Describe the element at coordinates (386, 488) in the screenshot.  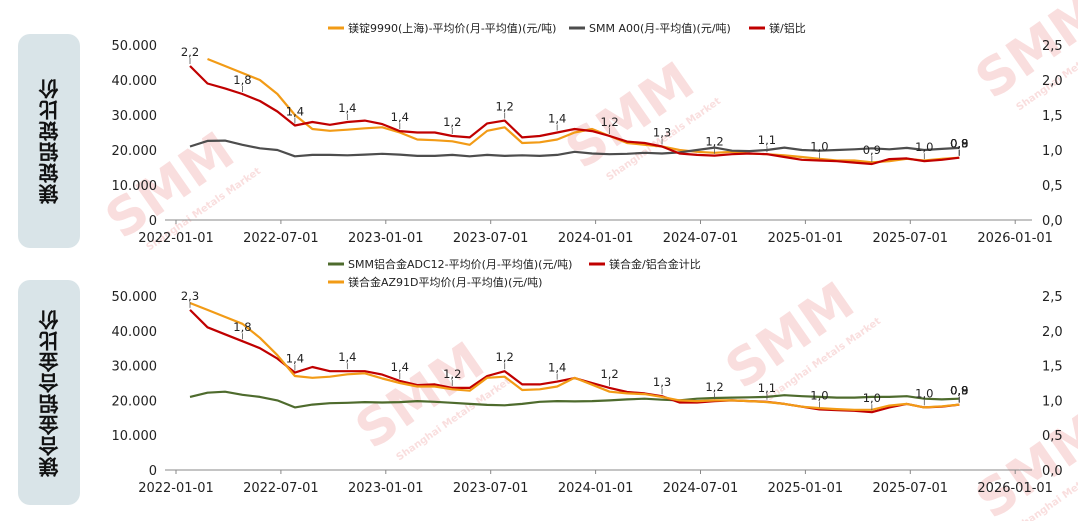
I see `chart2-x-tick: 2023-01-01` at that location.